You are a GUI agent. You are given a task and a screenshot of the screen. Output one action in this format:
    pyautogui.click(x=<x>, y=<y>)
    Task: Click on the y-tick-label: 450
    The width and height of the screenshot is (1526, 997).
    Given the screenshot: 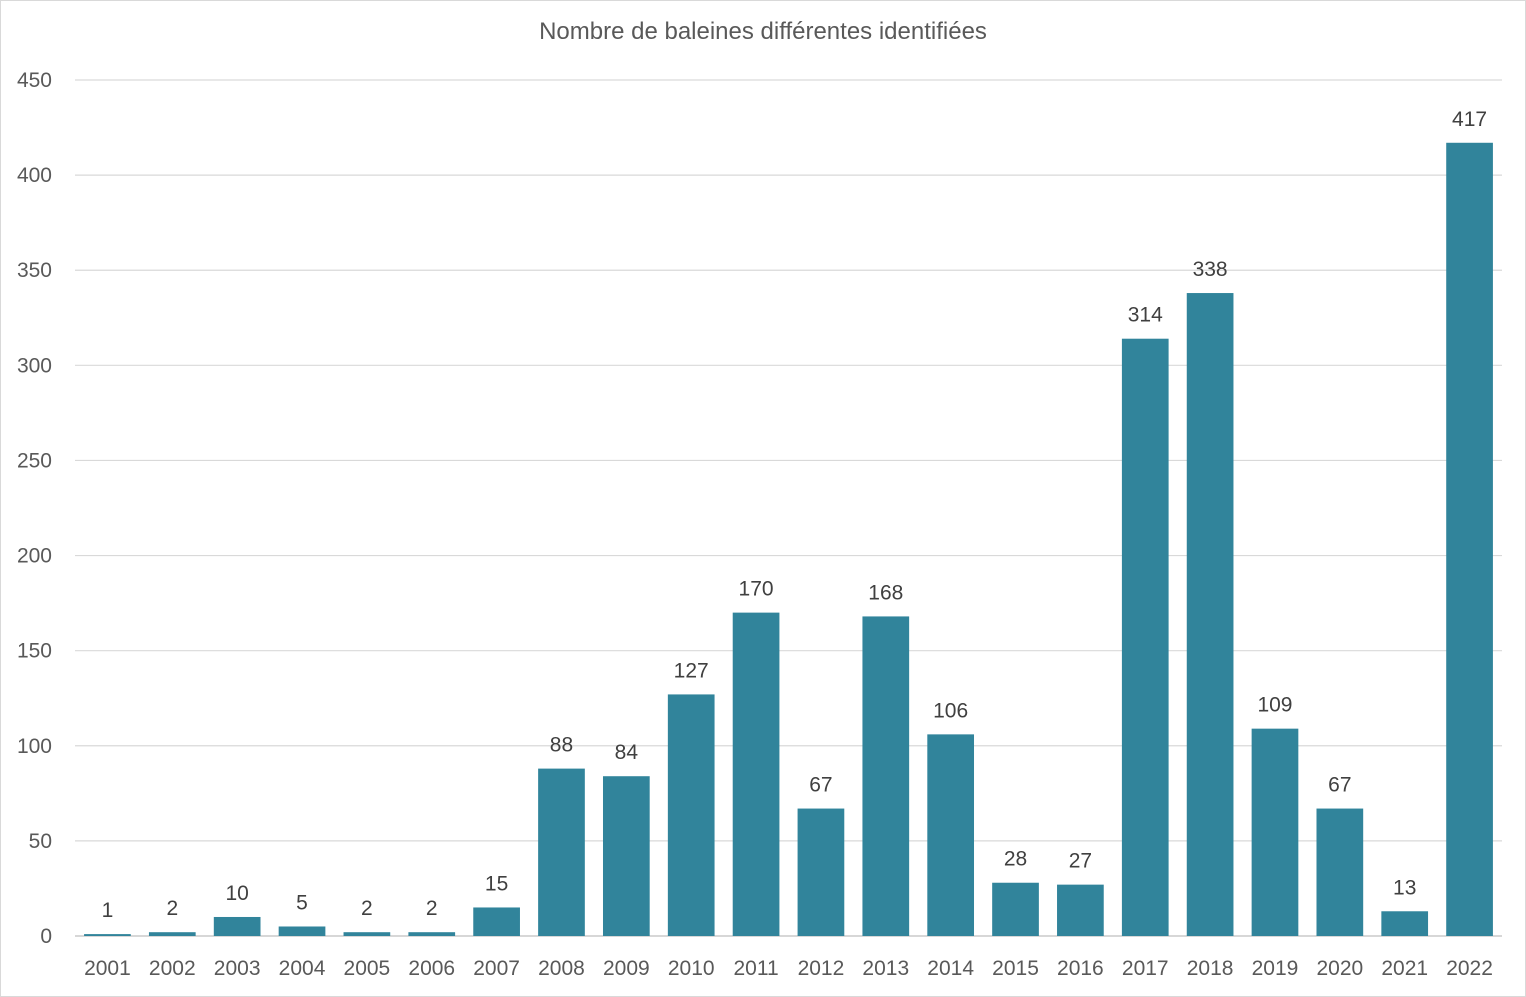 What is the action you would take?
    pyautogui.click(x=34, y=80)
    